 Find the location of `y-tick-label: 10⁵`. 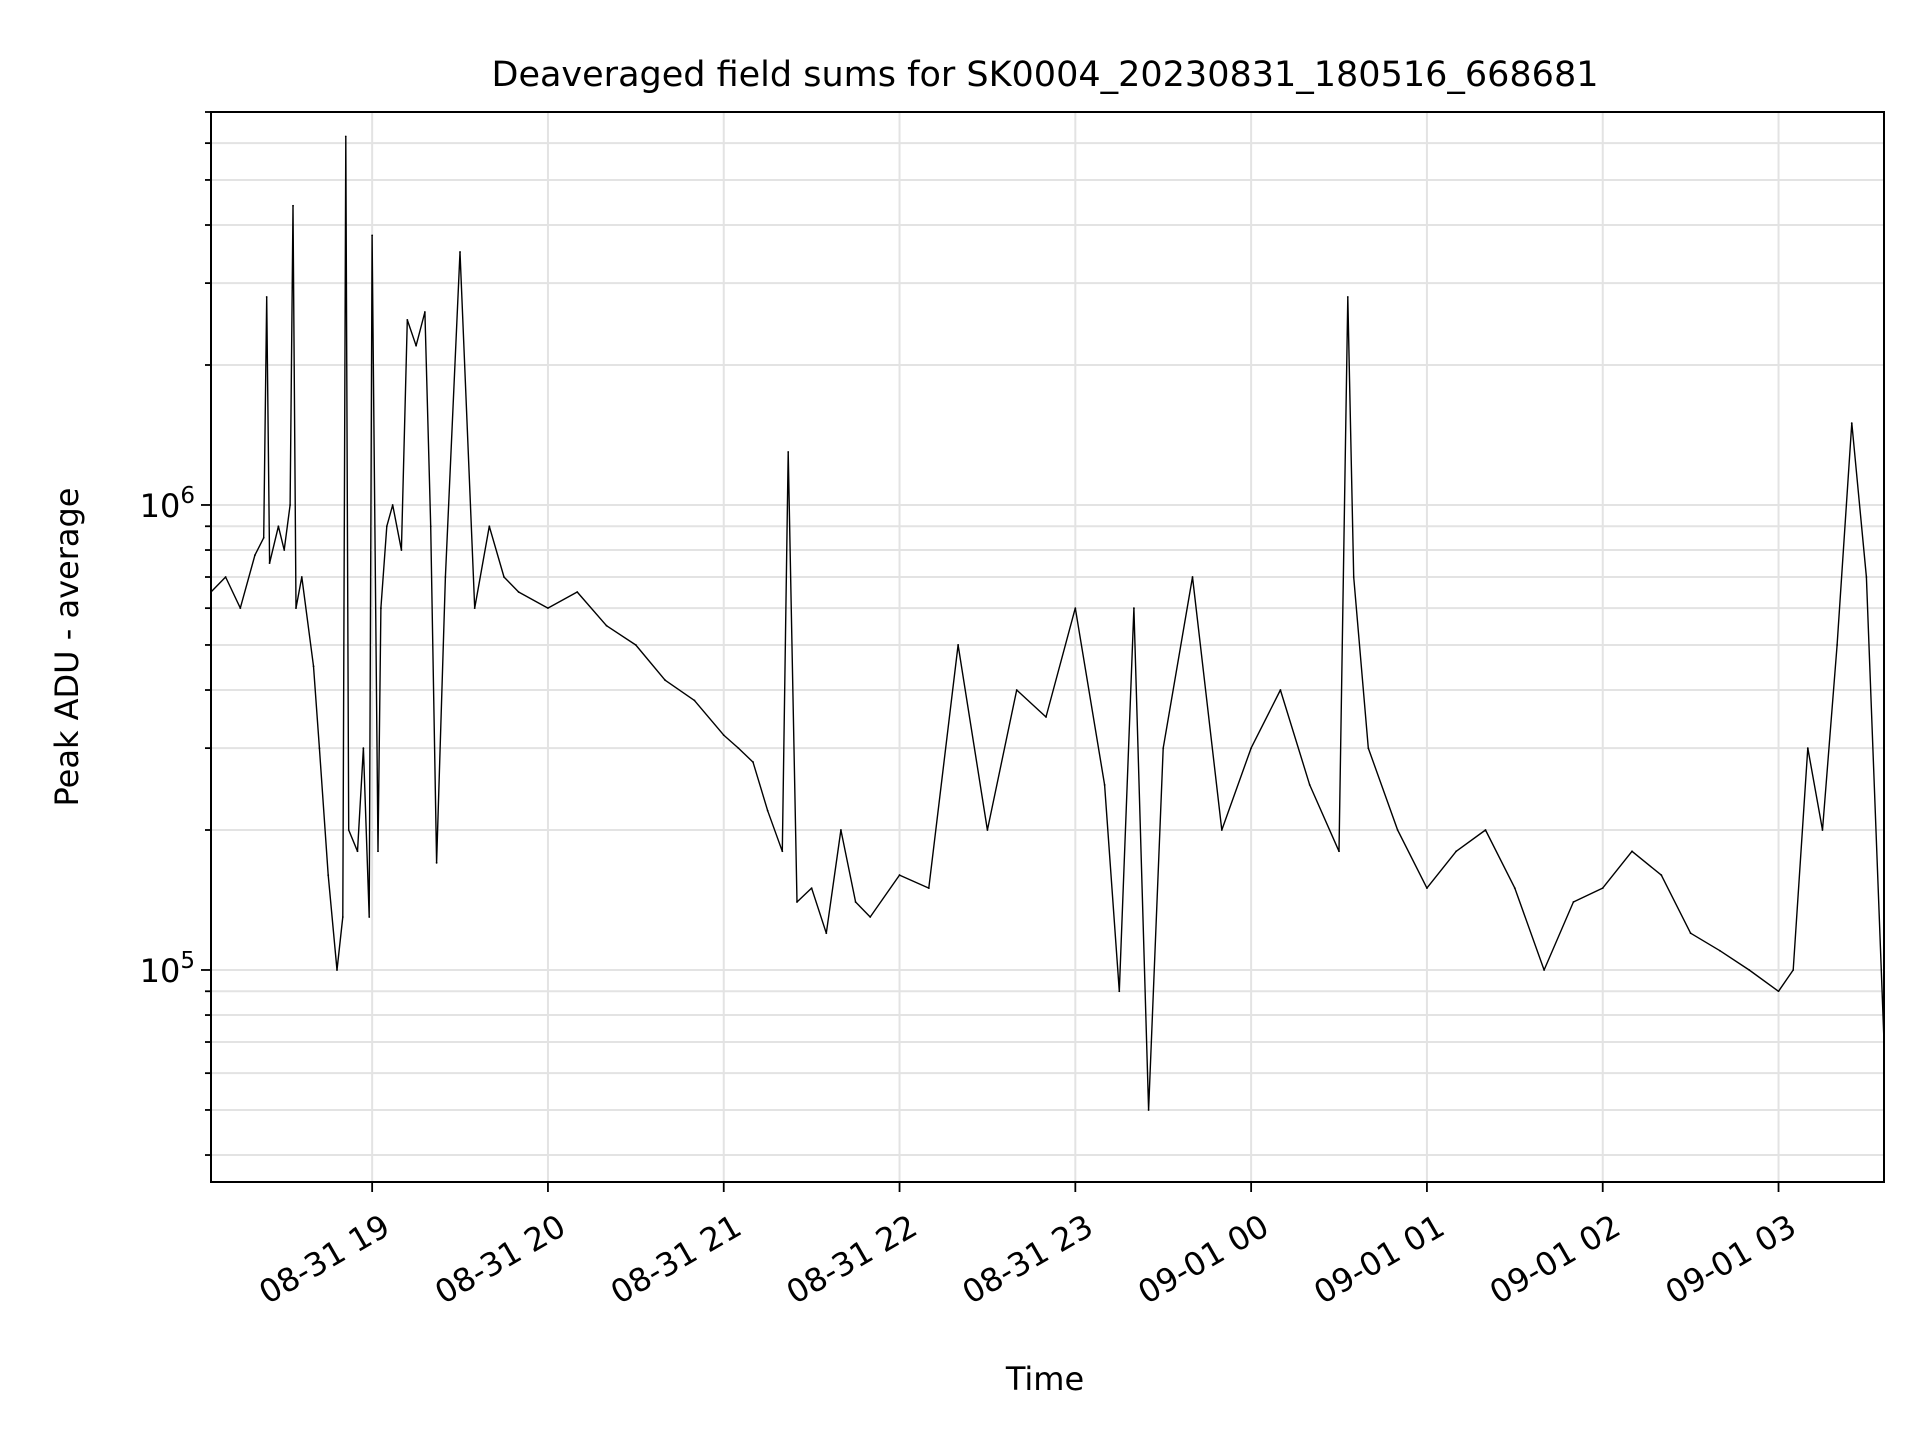

y-tick-label: 10⁵ is located at coordinates (167, 969).